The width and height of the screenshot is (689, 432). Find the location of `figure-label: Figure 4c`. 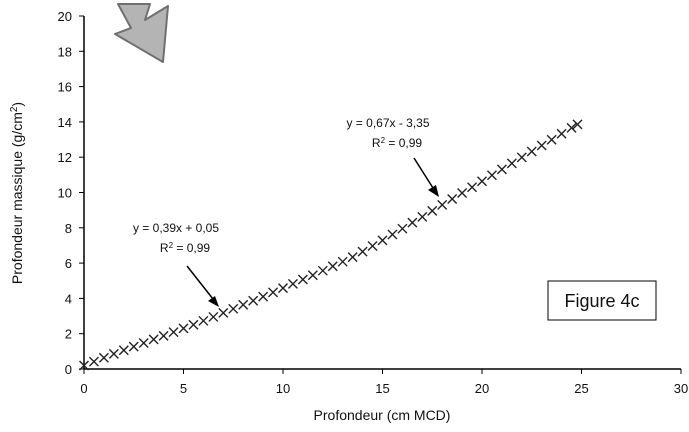

figure-label: Figure 4c is located at coordinates (601, 301).